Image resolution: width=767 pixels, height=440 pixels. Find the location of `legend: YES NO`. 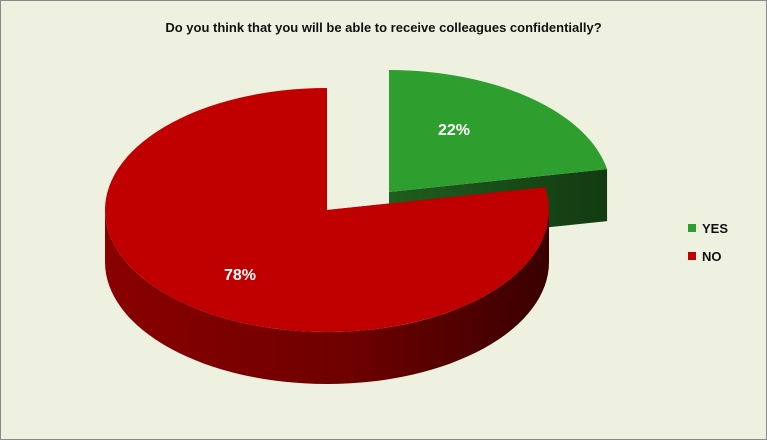

legend: YES NO is located at coordinates (708, 245).